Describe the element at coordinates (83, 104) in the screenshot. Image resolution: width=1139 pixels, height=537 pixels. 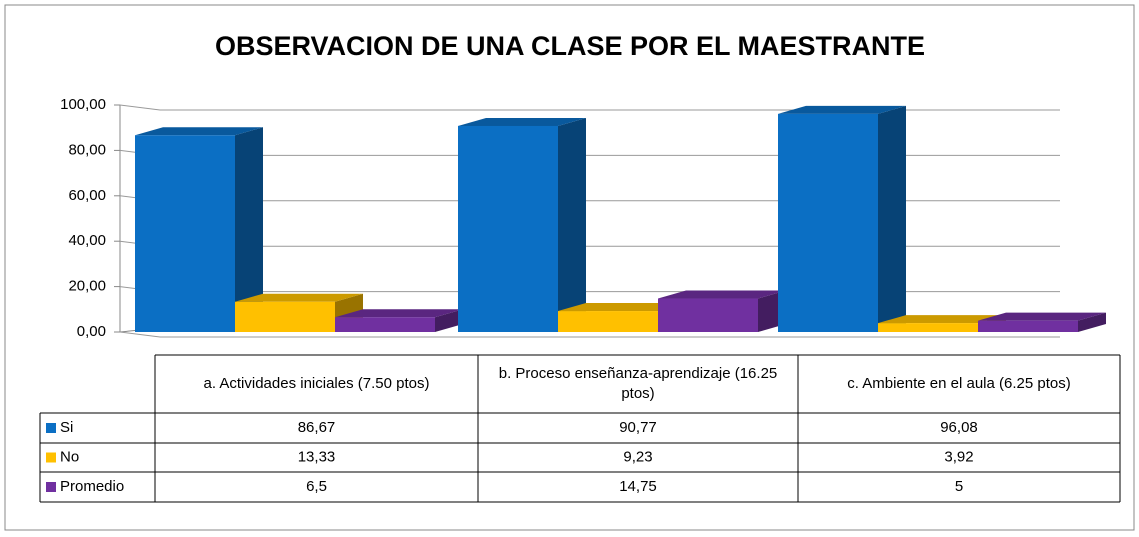
I see `y-tick-label: 100,00` at that location.